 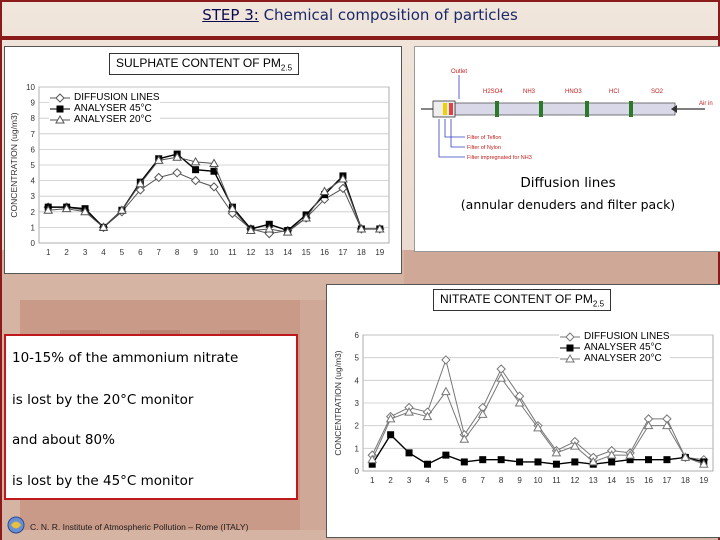 I want to click on sulphate-x-tick-label: 2, so click(x=66, y=252).